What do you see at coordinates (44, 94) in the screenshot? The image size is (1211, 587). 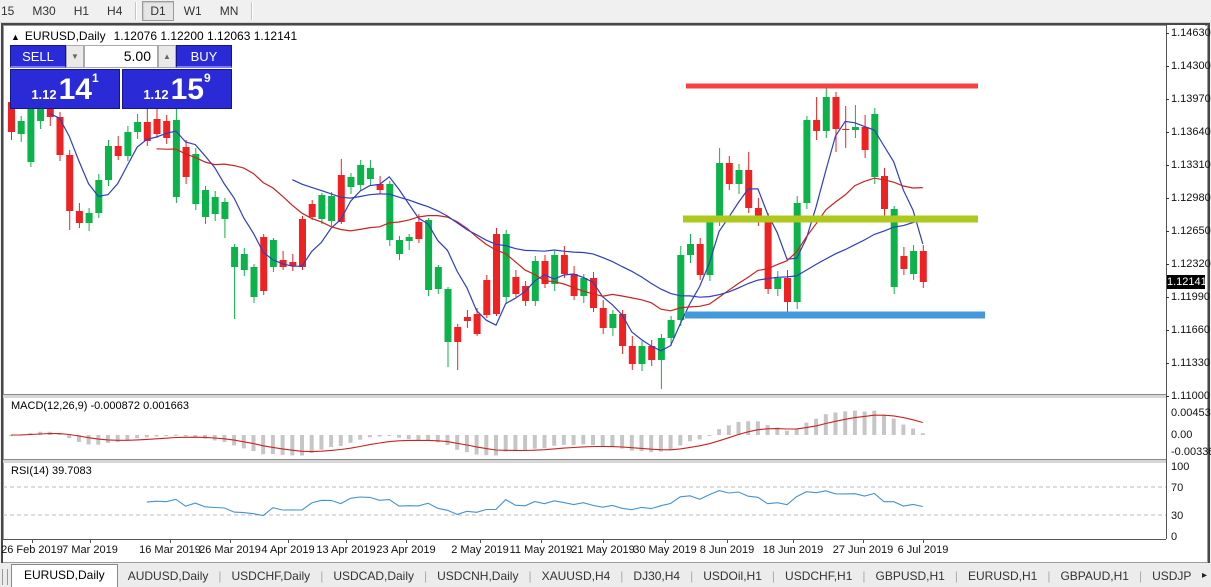 I see `sell-price-prefix: 1.12` at bounding box center [44, 94].